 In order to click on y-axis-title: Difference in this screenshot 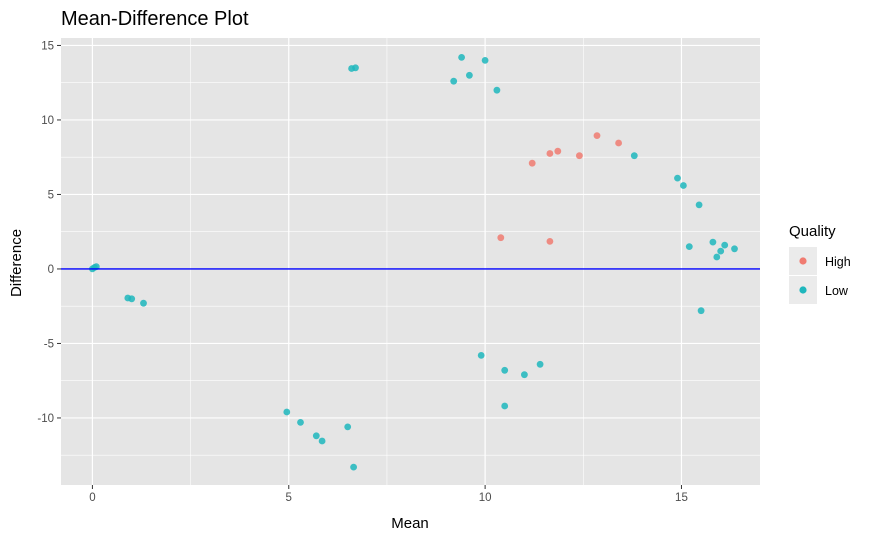, I will do `click(16, 263)`.